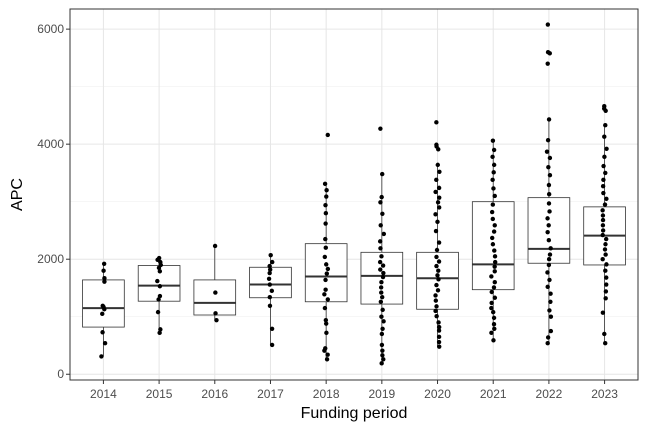 The height and width of the screenshot is (432, 648). Describe the element at coordinates (103, 303) in the screenshot. I see `box-2014` at that location.